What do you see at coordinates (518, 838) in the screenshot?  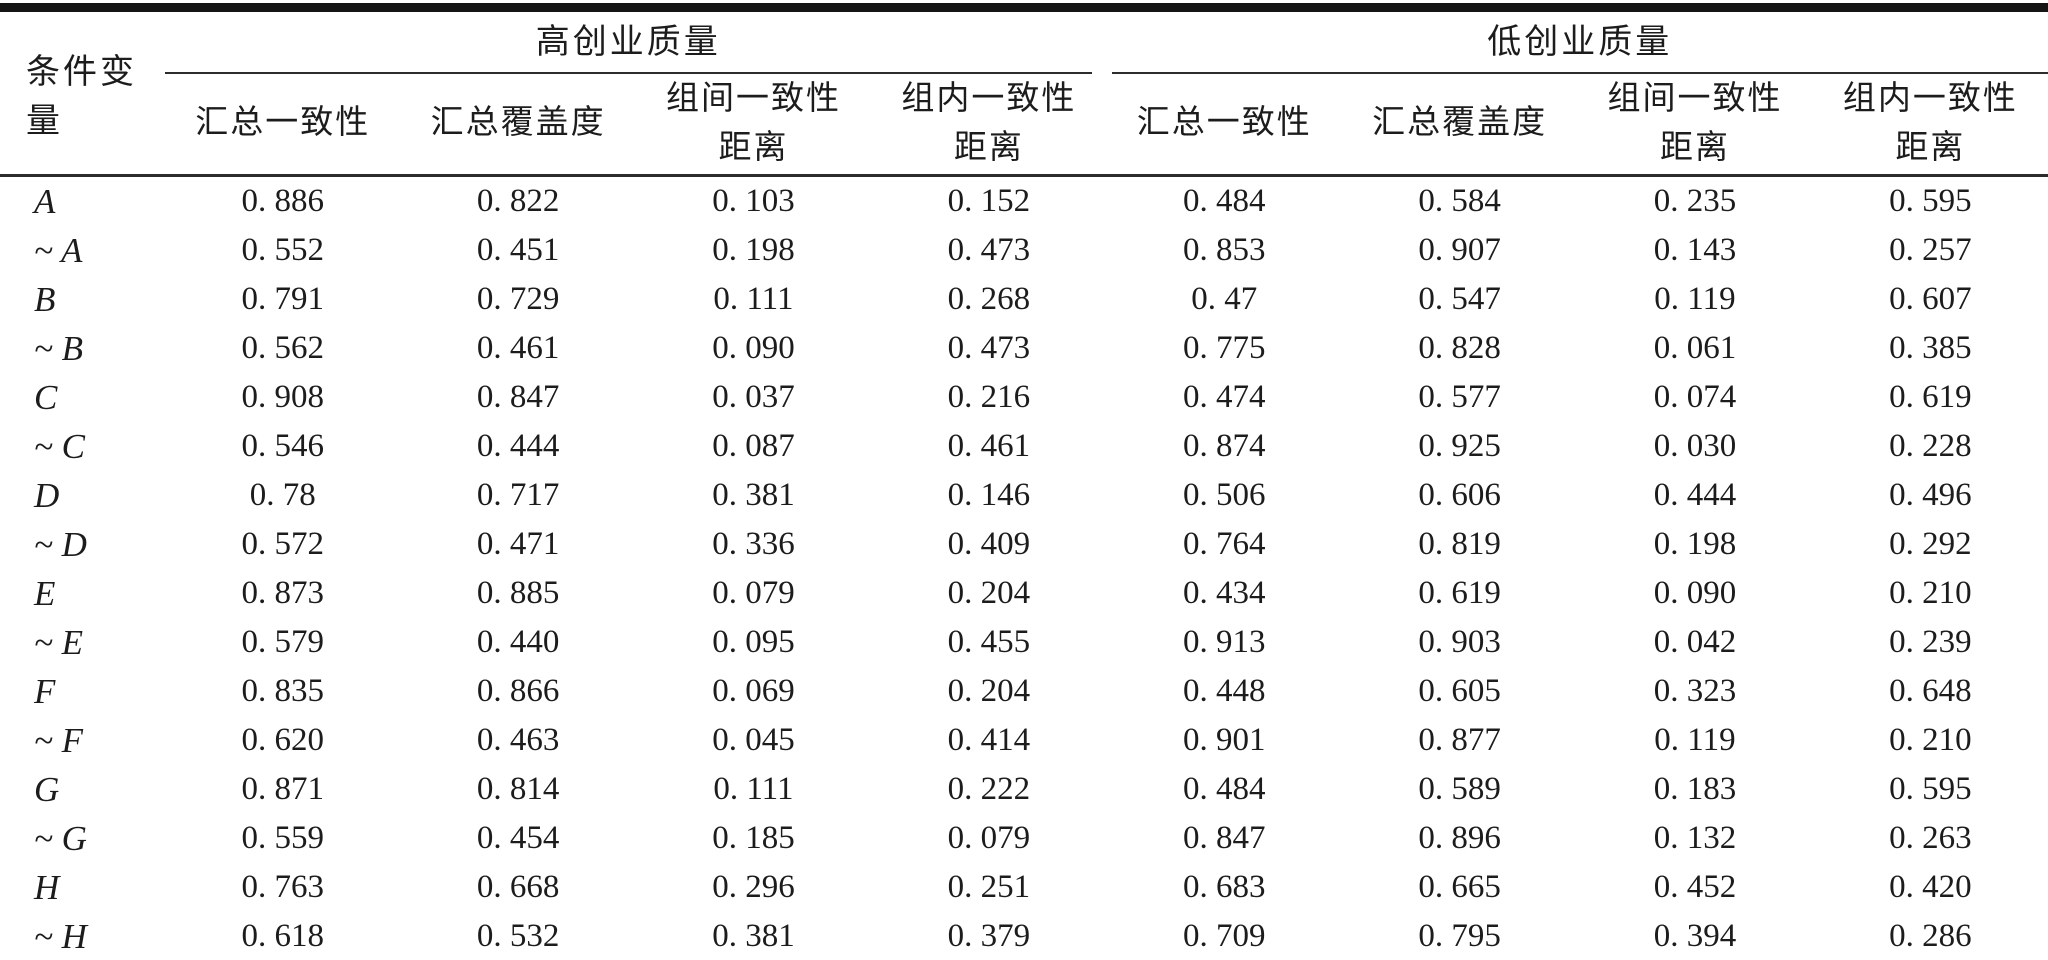 I see `value-cell: 0. 454` at bounding box center [518, 838].